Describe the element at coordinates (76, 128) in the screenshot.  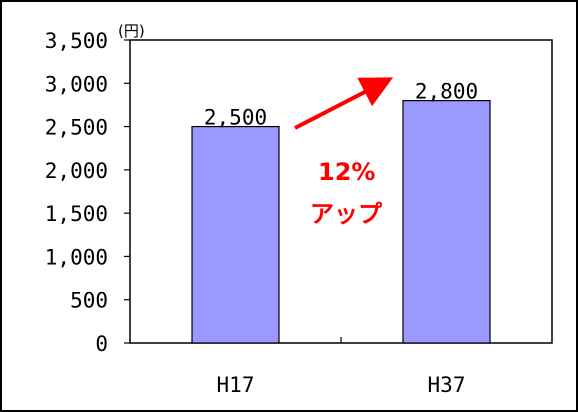
I see `y-tick-label: 2,500` at that location.